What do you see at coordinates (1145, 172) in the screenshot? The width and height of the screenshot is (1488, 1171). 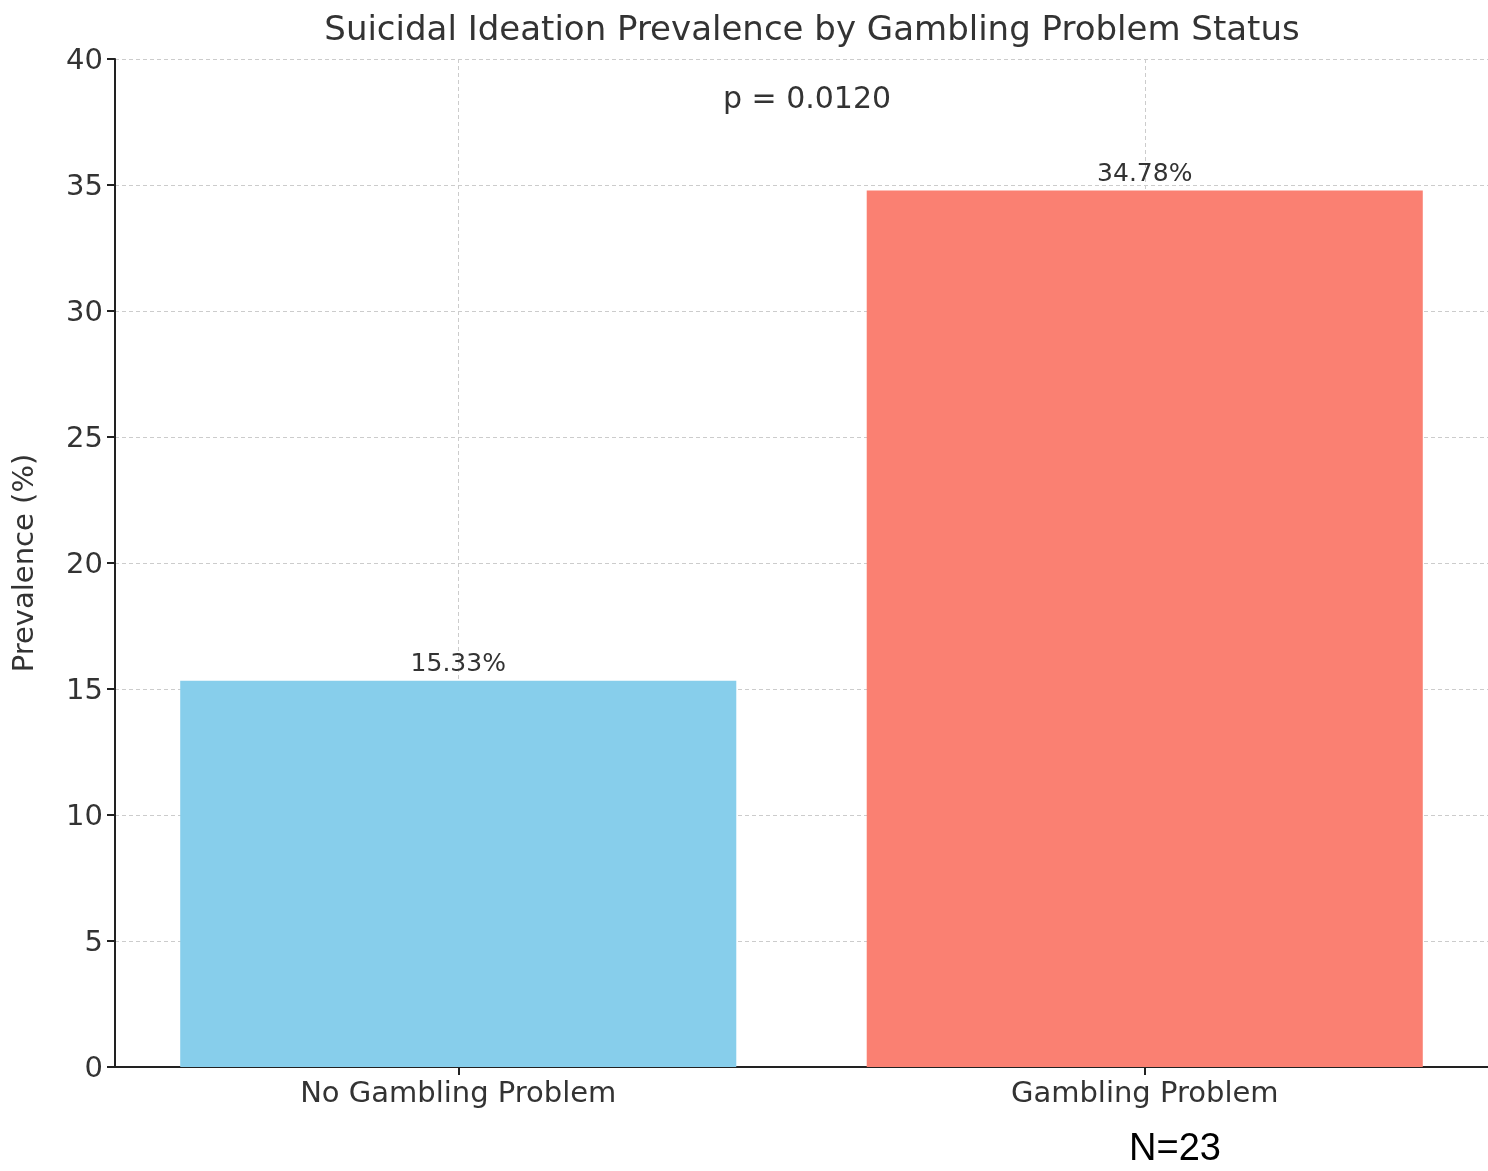 I see `data-label: 34.78%` at bounding box center [1145, 172].